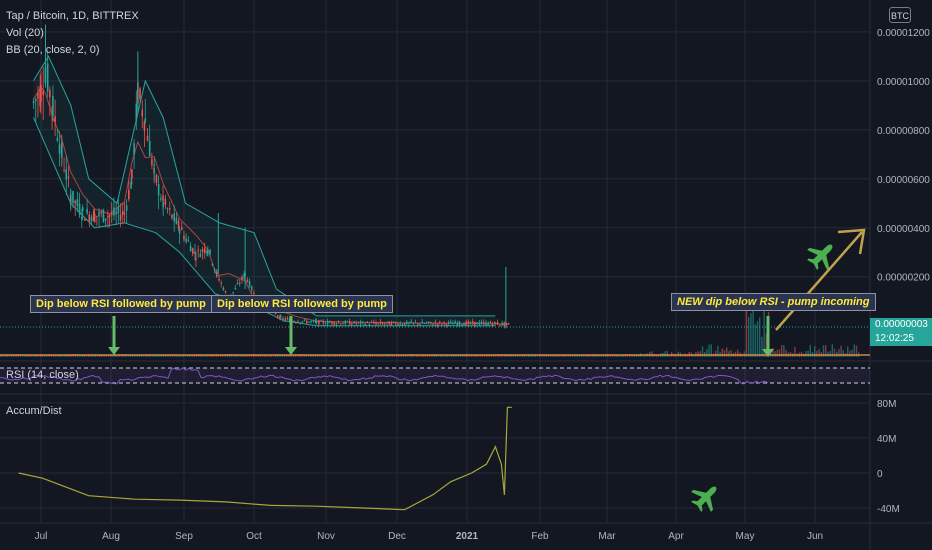 This screenshot has height=550, width=932. What do you see at coordinates (72, 16) in the screenshot?
I see `symbol-title: Tap / Bitcoin, 1D, BITTREX` at bounding box center [72, 16].